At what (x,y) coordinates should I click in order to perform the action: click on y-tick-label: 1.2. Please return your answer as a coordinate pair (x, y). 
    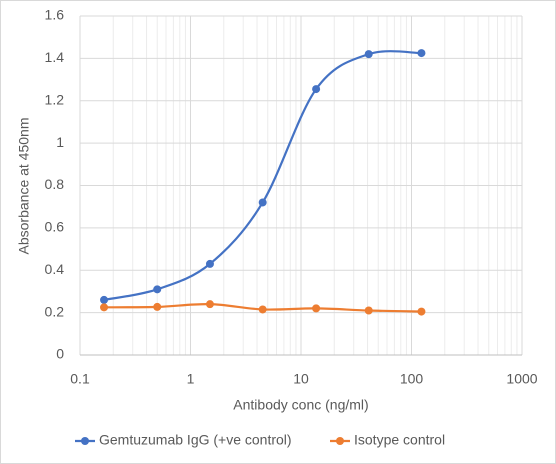
    Looking at the image, I should click on (55, 99).